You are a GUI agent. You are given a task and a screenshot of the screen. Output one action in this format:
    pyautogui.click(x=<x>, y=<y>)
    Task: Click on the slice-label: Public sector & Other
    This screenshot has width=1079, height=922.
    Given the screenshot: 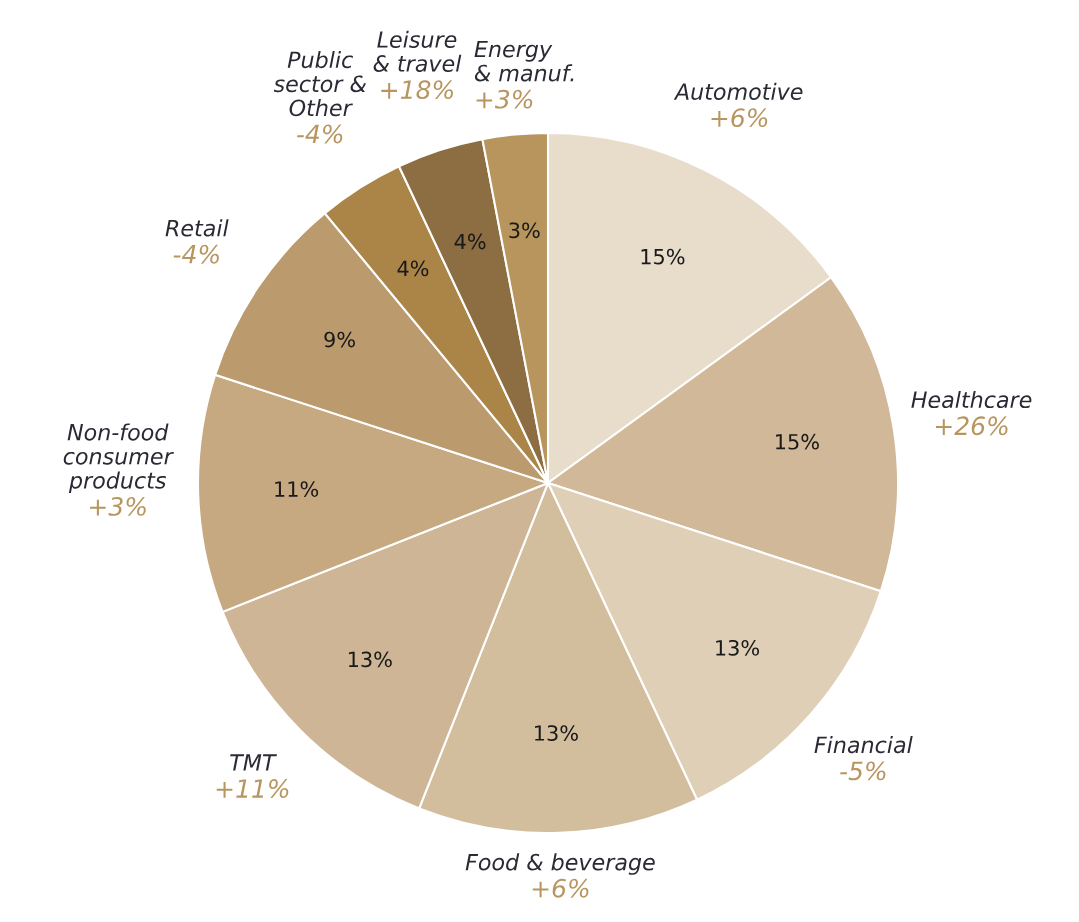 What is the action you would take?
    pyautogui.click(x=319, y=83)
    